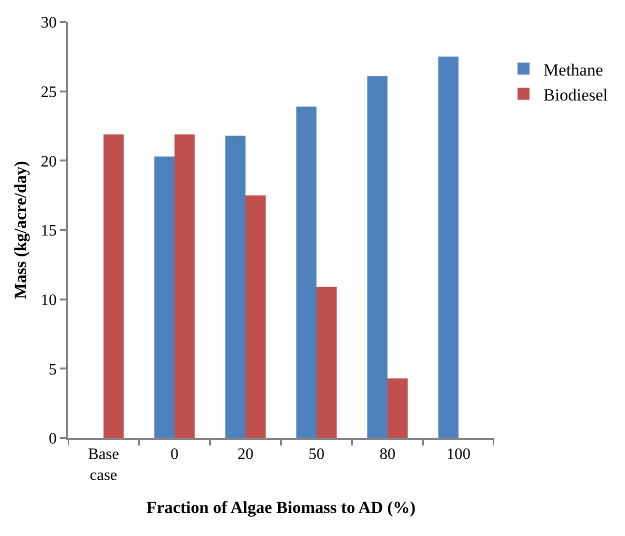 The width and height of the screenshot is (625, 536). What do you see at coordinates (388, 455) in the screenshot?
I see `x-tick-label: 80` at bounding box center [388, 455].